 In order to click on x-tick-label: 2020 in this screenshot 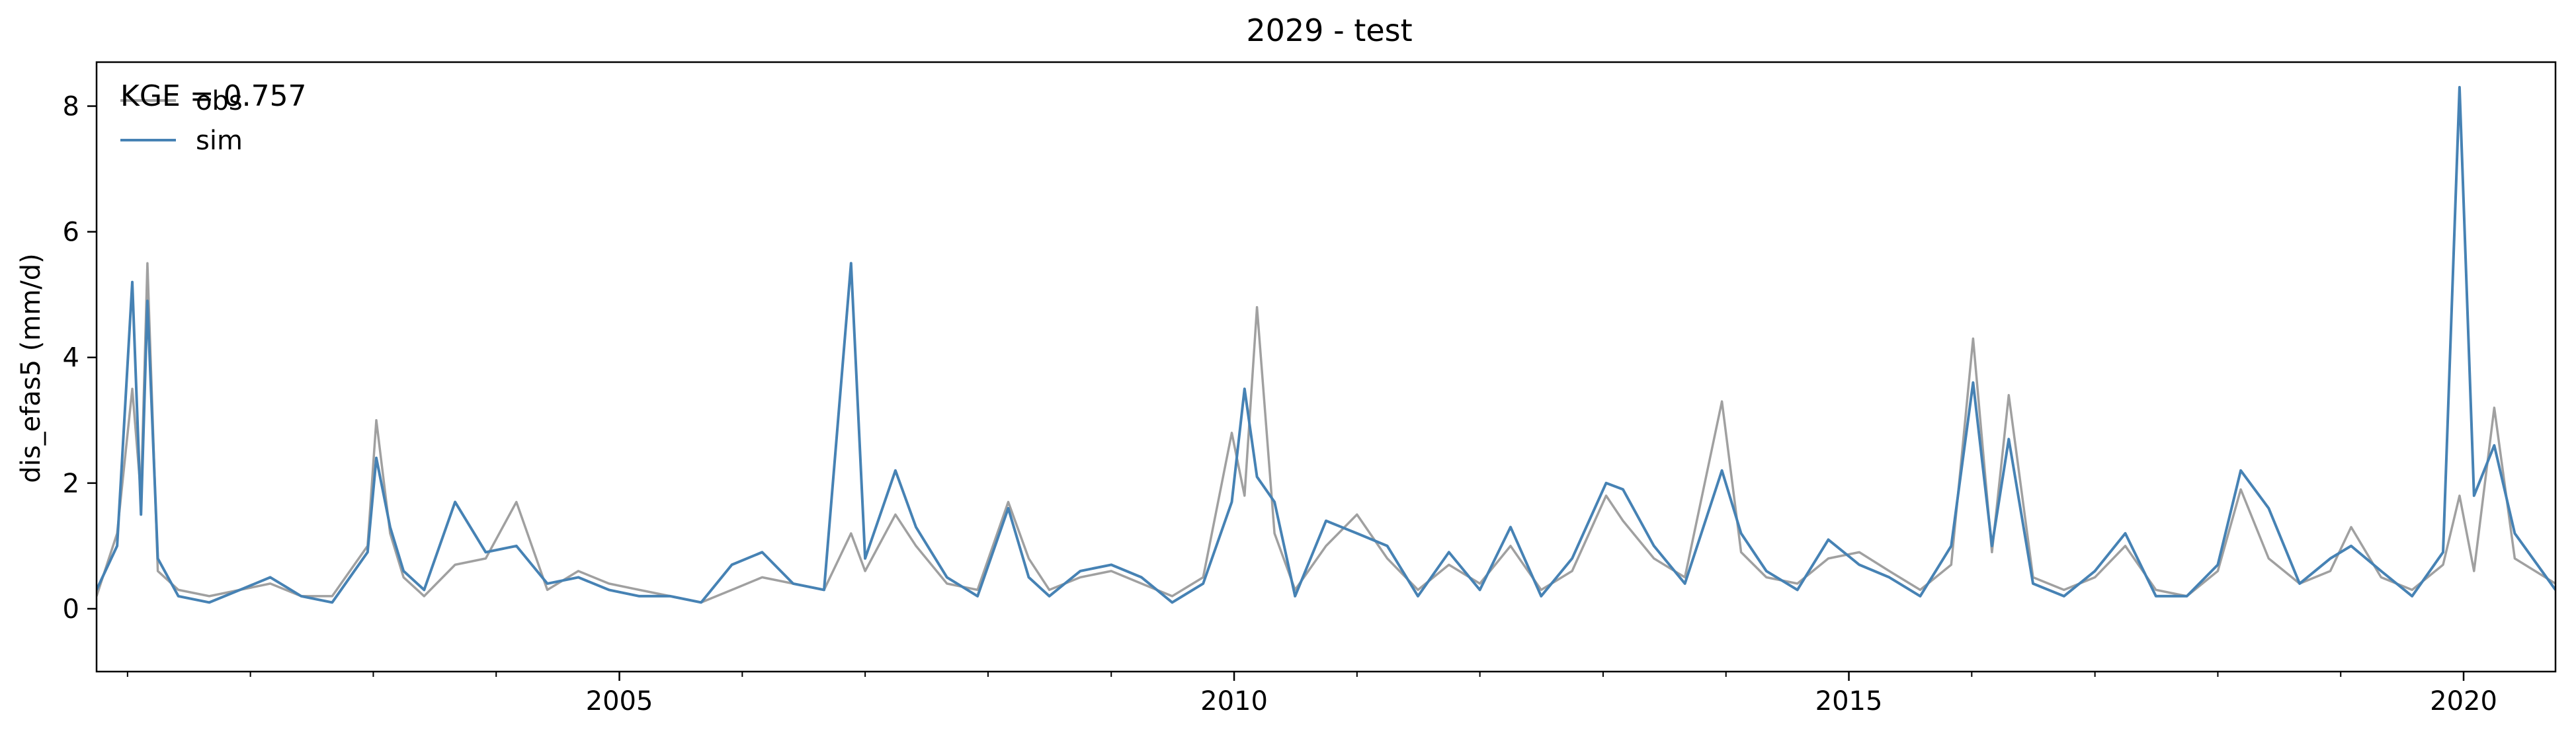, I will do `click(2463, 702)`.